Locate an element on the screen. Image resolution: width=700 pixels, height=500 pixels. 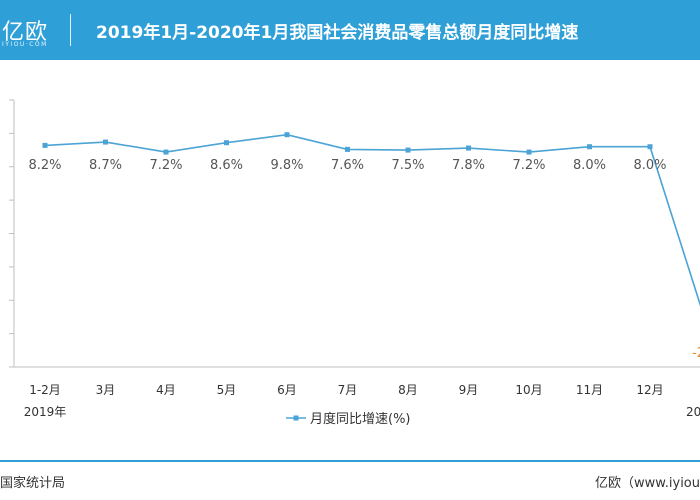
footer-source: 国家统计局 is located at coordinates (33, 483).